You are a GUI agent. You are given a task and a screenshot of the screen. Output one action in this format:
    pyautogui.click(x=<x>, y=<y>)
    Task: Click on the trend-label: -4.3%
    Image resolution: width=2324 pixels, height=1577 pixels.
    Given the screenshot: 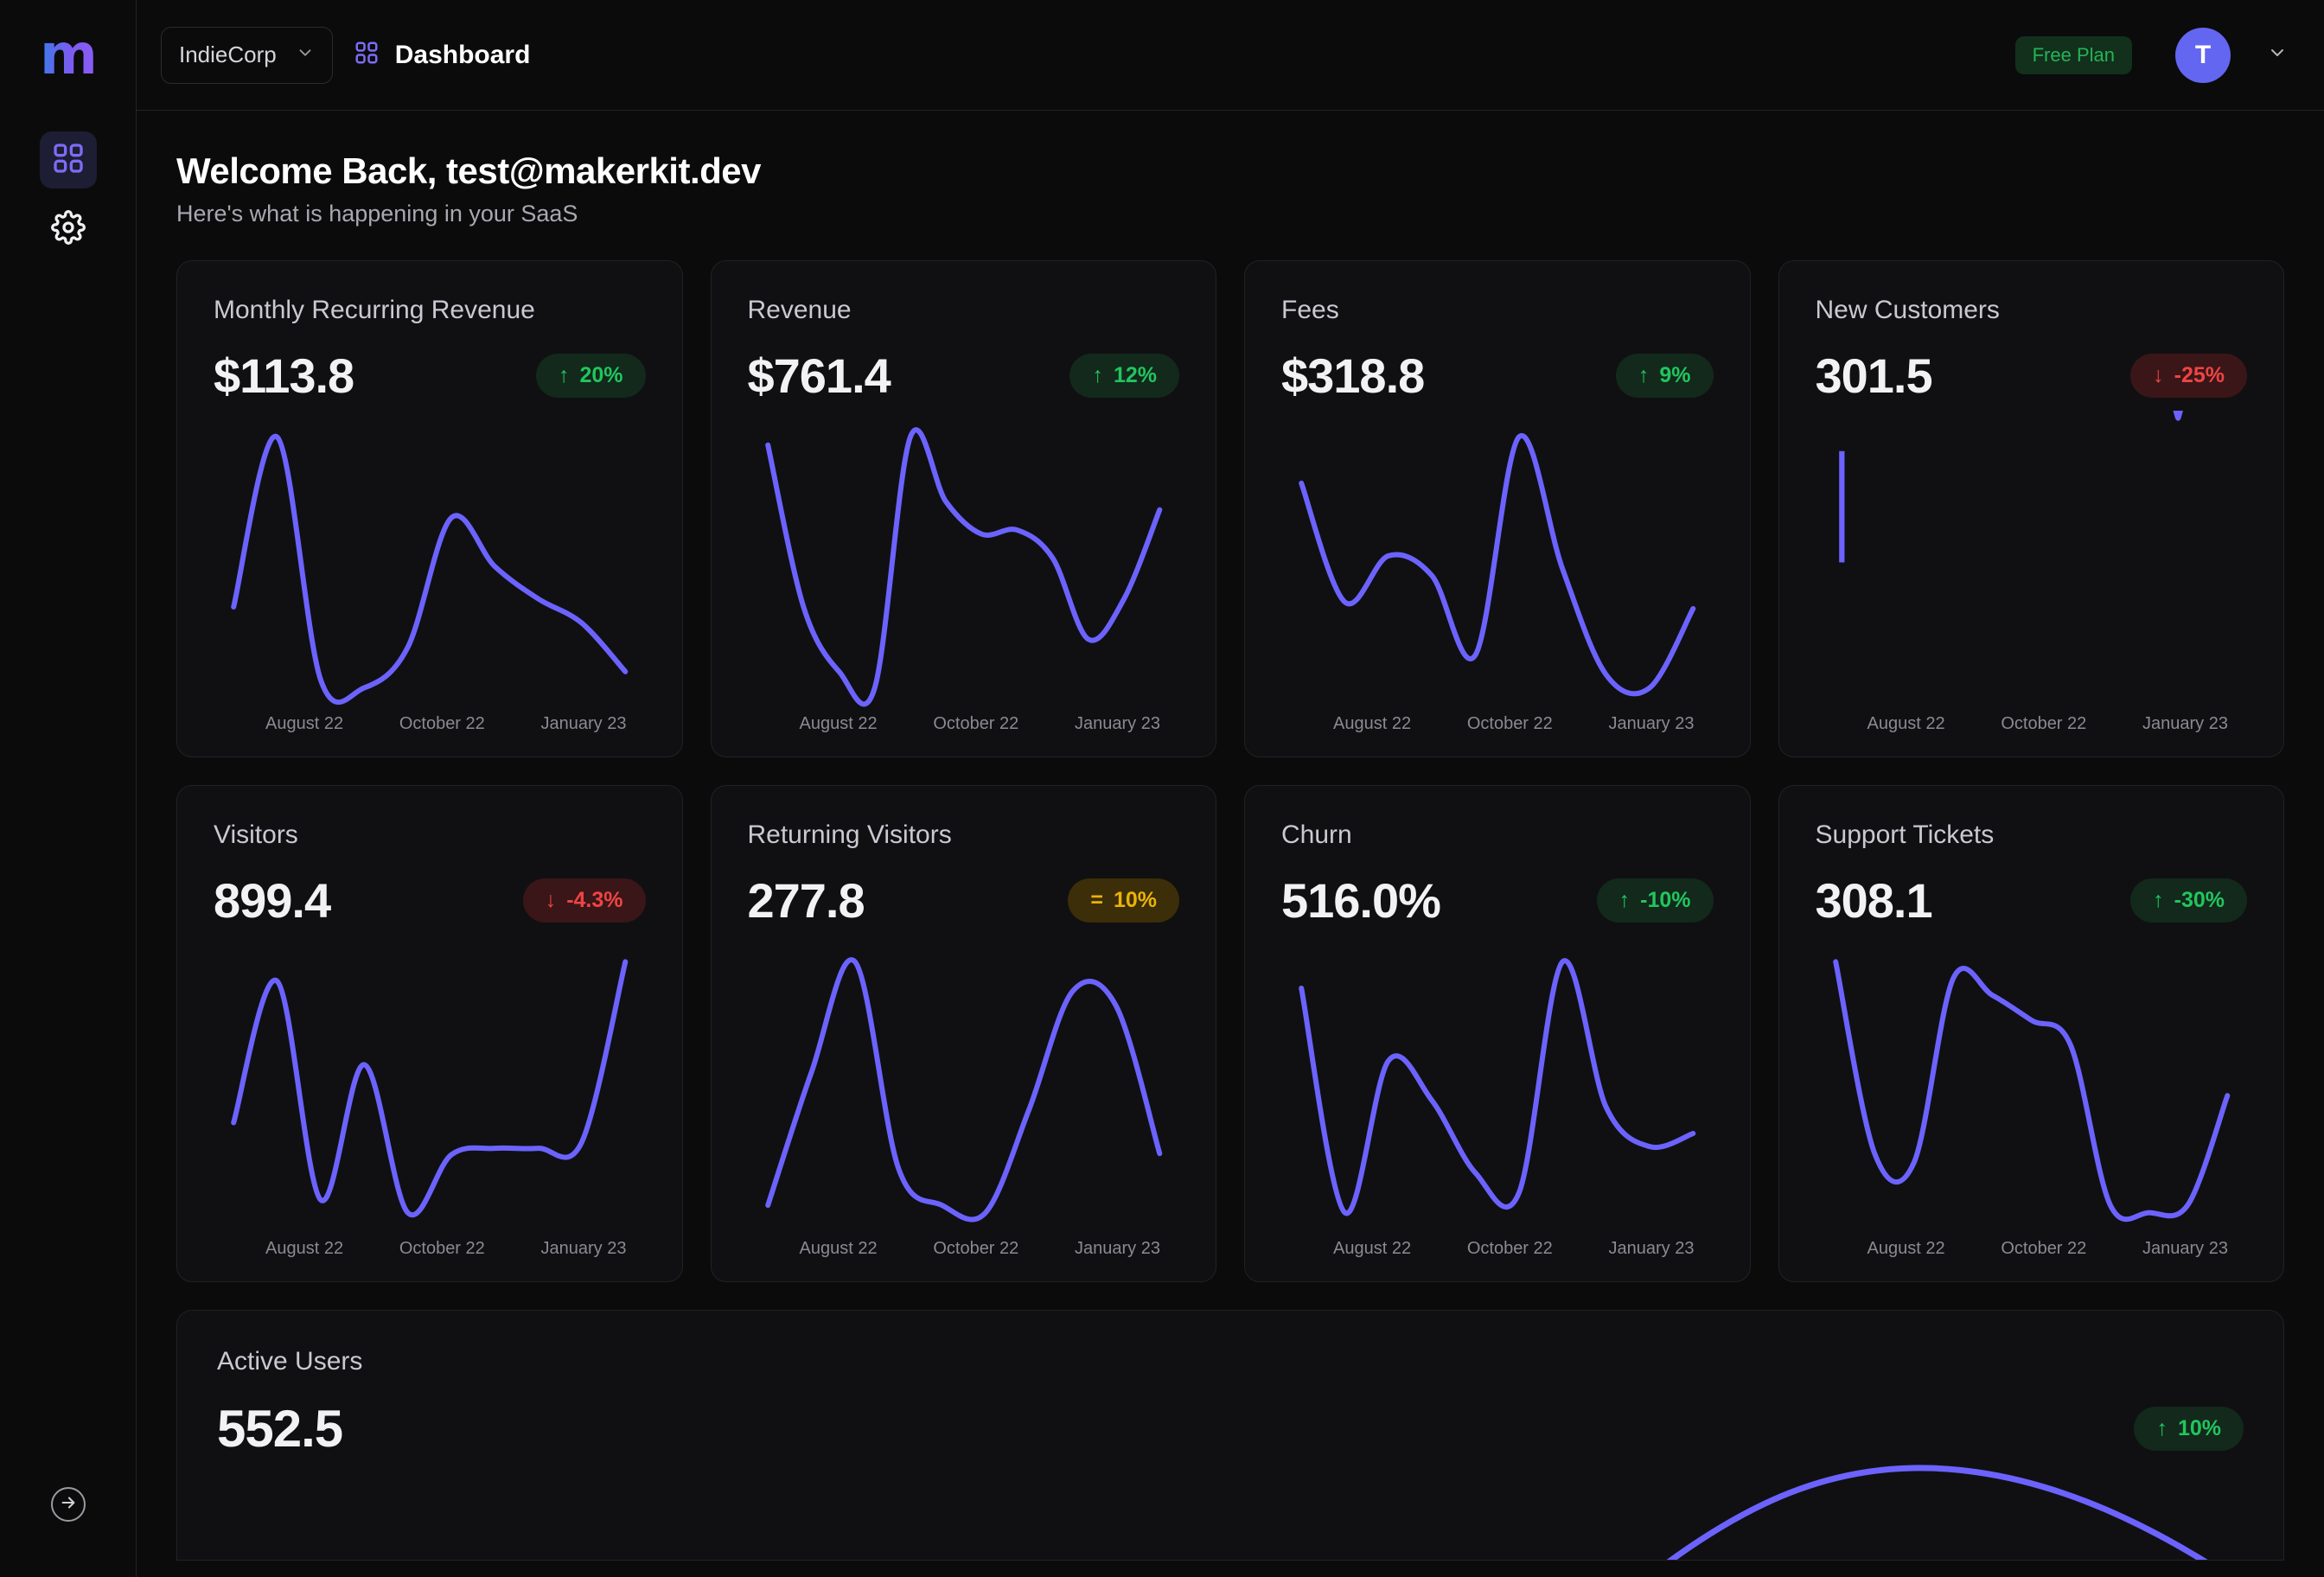 What is the action you would take?
    pyautogui.click(x=594, y=900)
    